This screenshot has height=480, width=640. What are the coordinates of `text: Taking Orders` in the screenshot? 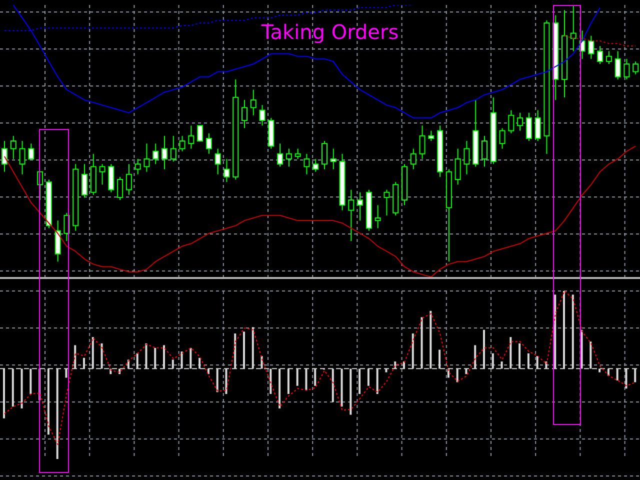 It's located at (330, 32).